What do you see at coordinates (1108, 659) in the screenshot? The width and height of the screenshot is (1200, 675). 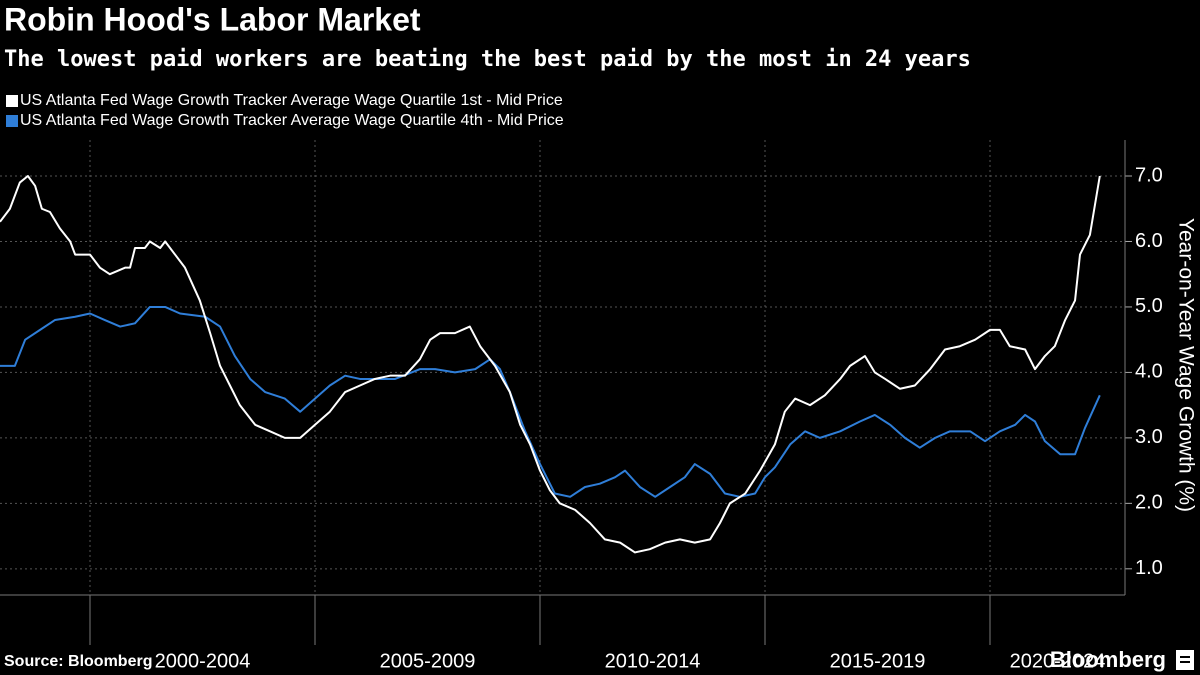 I see `brand: Bloomberg` at bounding box center [1108, 659].